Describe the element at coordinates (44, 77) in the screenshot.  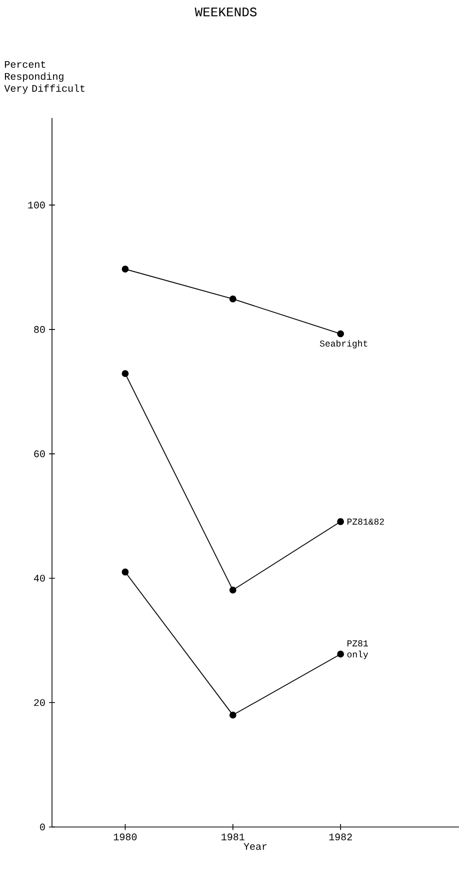
I see `y-axis-title: Percent Responding Very Difficult` at that location.